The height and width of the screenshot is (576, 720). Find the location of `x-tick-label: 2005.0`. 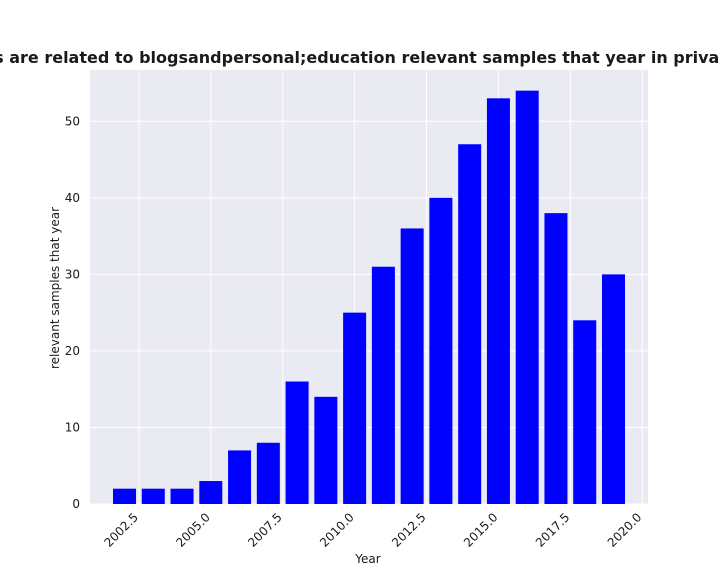

x-tick-label: 2005.0 is located at coordinates (193, 530).